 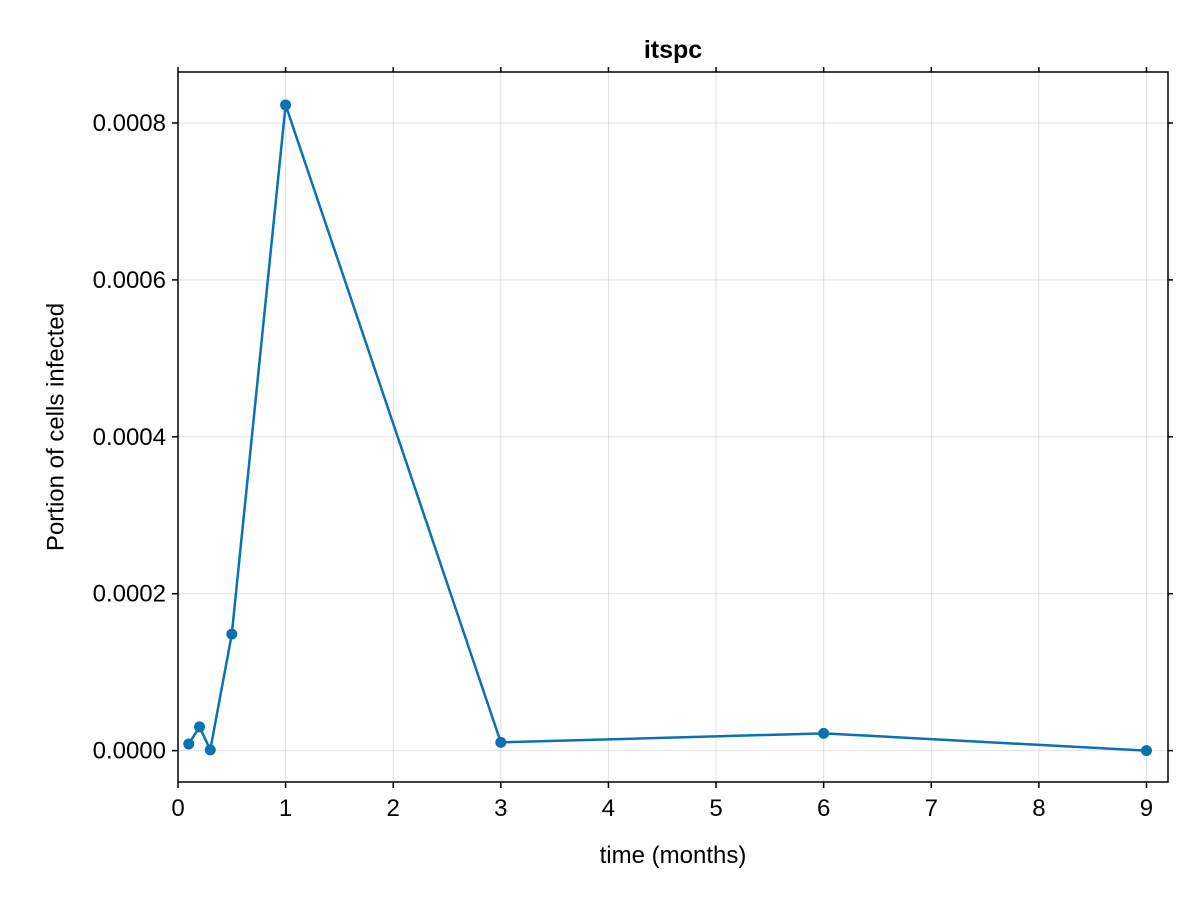 I want to click on x-tick-label: 3, so click(x=500, y=808).